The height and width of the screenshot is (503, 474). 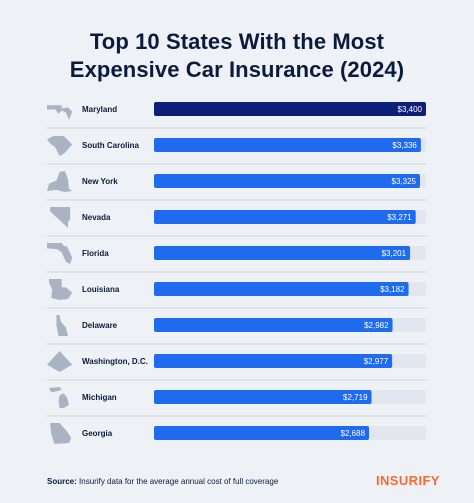 What do you see at coordinates (97, 433) in the screenshot?
I see `state-label-georgia: Georgia` at bounding box center [97, 433].